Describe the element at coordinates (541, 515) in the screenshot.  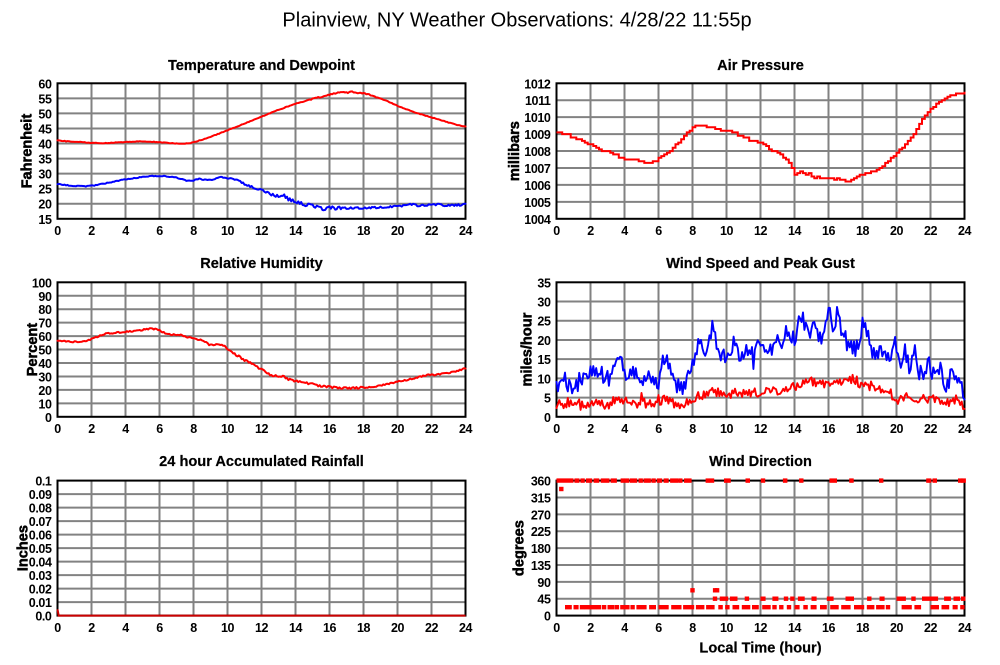
I see `svg-text: 270` at that location.